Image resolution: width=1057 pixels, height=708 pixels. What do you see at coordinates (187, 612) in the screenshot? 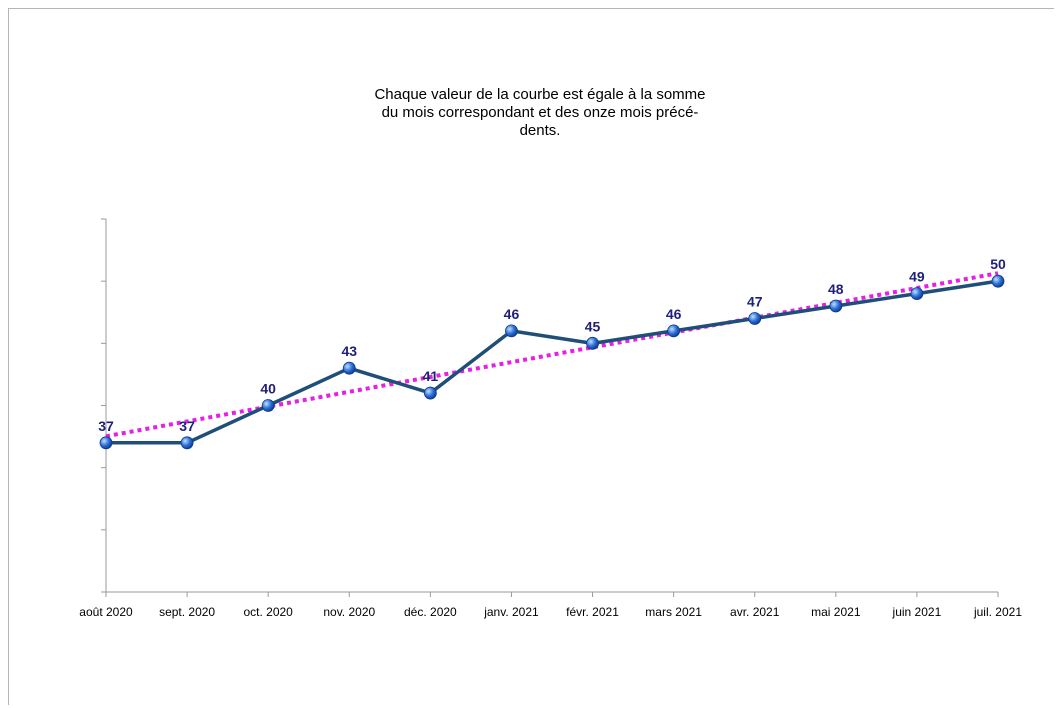
I see `x-tick-label-2: sept. 2020` at bounding box center [187, 612].